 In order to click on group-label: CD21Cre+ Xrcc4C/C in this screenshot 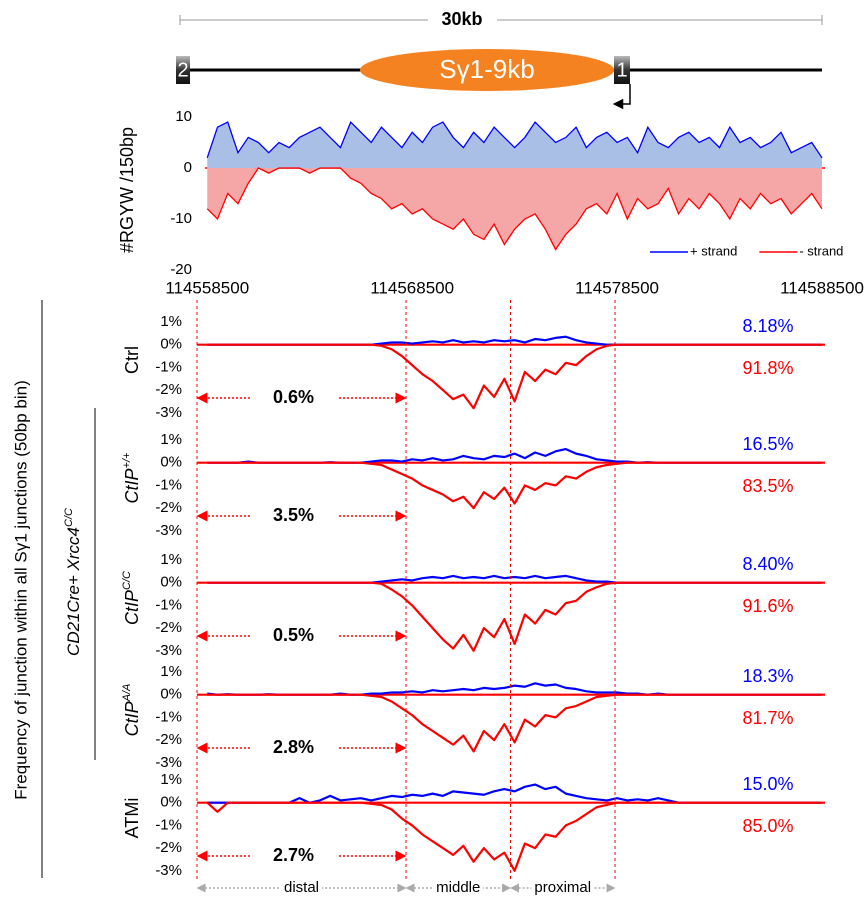, I will do `click(73, 582)`.